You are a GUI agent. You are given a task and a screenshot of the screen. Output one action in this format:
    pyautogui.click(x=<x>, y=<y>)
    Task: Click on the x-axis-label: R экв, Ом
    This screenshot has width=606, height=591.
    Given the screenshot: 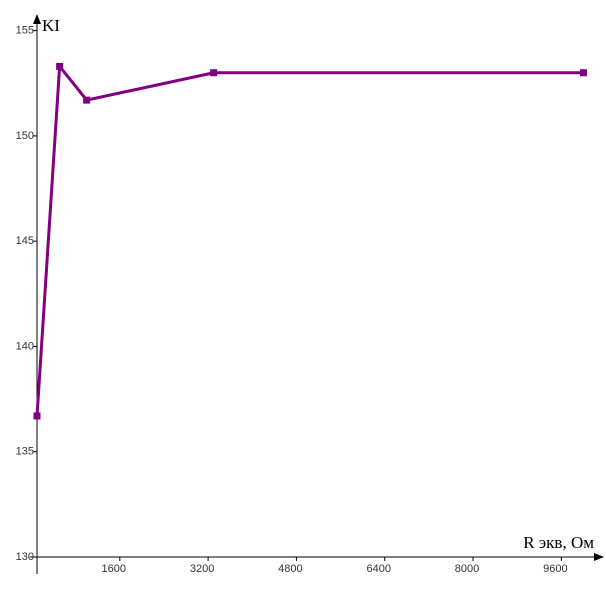 What is the action you would take?
    pyautogui.click(x=558, y=542)
    